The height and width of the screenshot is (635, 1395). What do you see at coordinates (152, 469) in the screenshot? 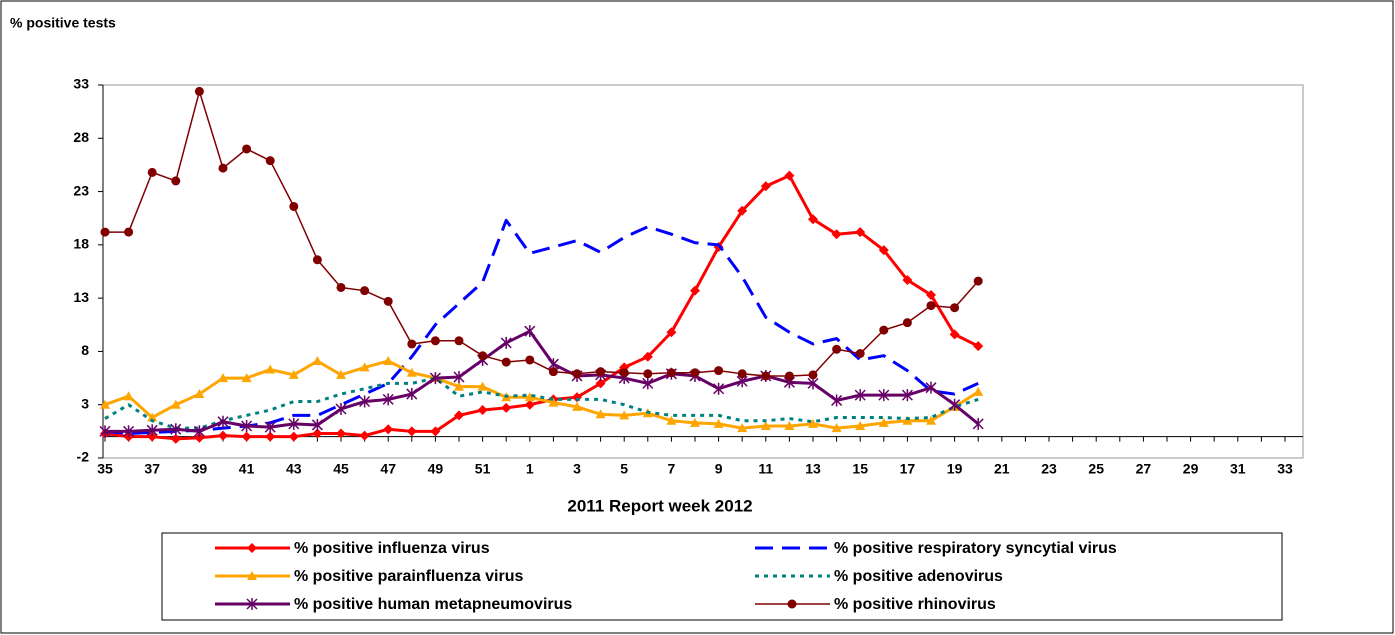
I see `x-tick-label: 37` at bounding box center [152, 469].